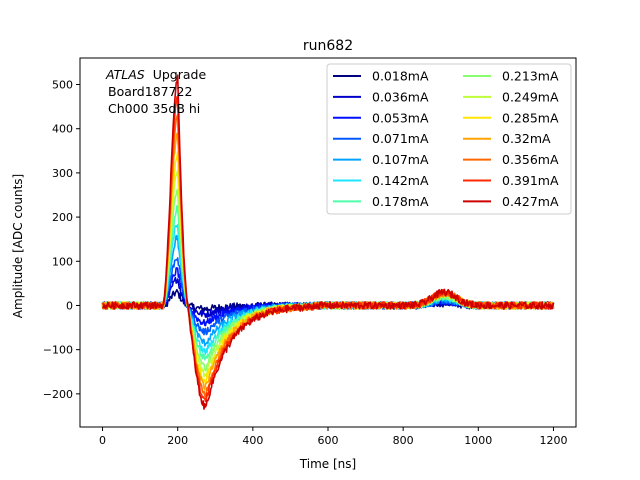  Describe the element at coordinates (478, 440) in the screenshot. I see `x-tick-label: 1000` at that location.